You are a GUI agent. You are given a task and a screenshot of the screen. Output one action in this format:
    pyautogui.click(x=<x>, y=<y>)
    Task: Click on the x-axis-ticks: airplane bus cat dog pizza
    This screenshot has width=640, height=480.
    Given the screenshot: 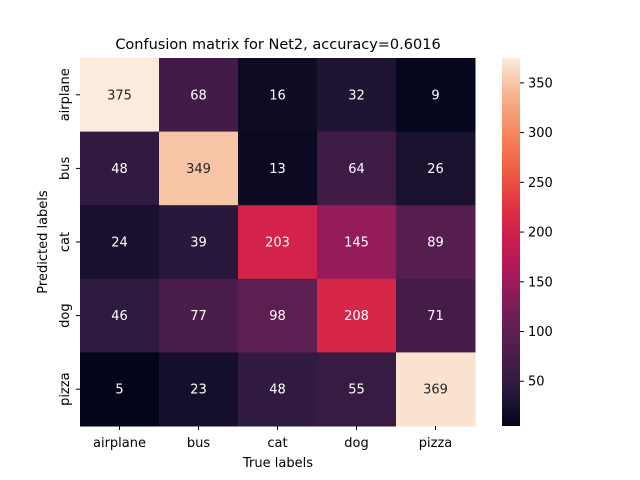 What is the action you would take?
    pyautogui.click(x=272, y=438)
    